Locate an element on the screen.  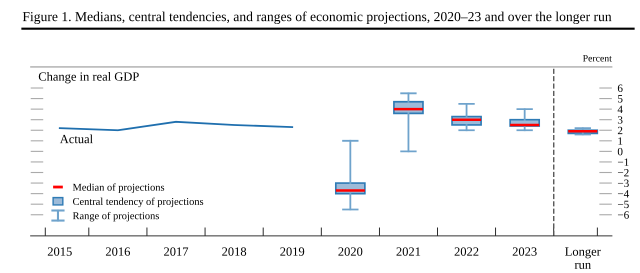
annotation: Median of projections is located at coordinates (118, 188).